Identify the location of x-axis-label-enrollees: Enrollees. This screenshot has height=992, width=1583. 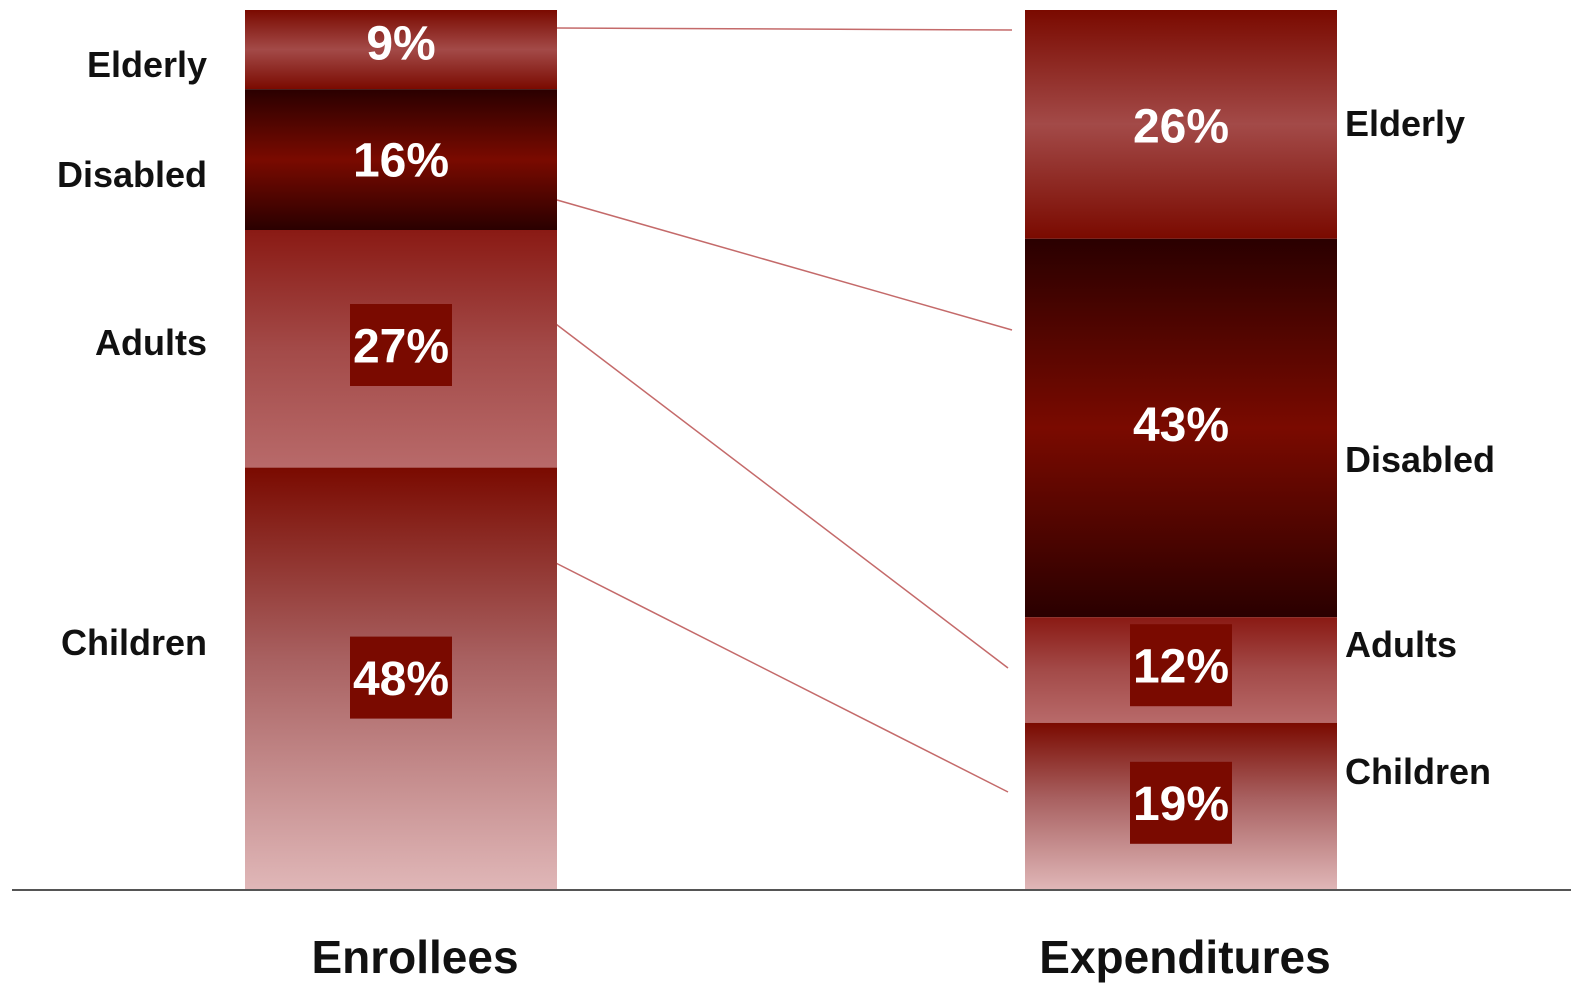
(414, 957).